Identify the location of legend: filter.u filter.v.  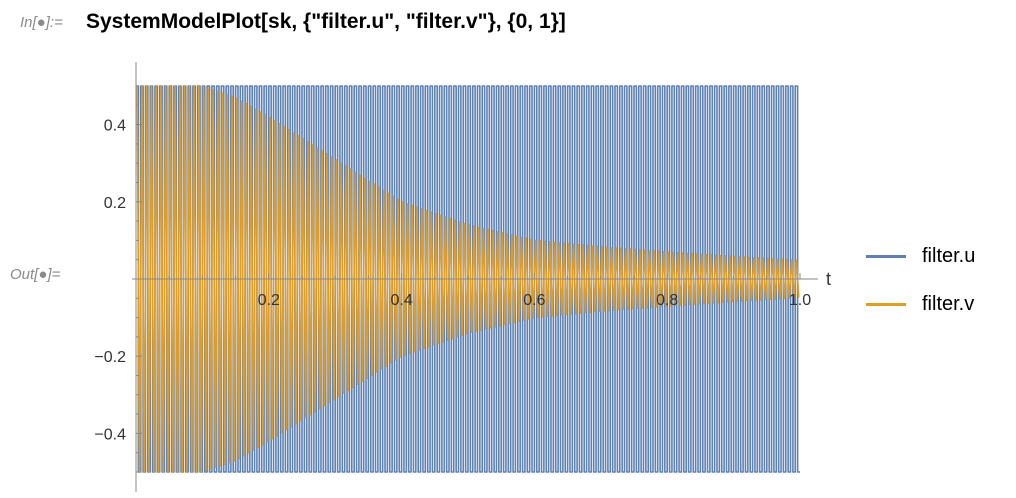
(920, 284).